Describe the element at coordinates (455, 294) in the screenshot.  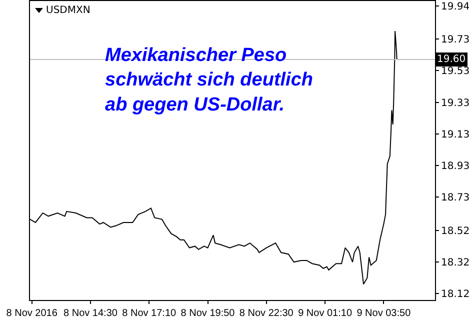
I see `y-tick-label: 18.12` at that location.